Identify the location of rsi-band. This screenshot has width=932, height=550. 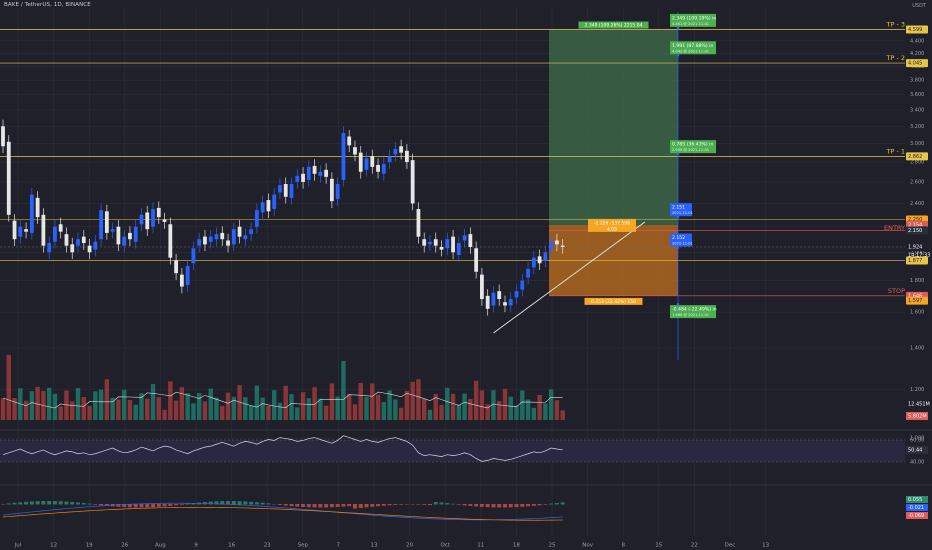
(452, 451).